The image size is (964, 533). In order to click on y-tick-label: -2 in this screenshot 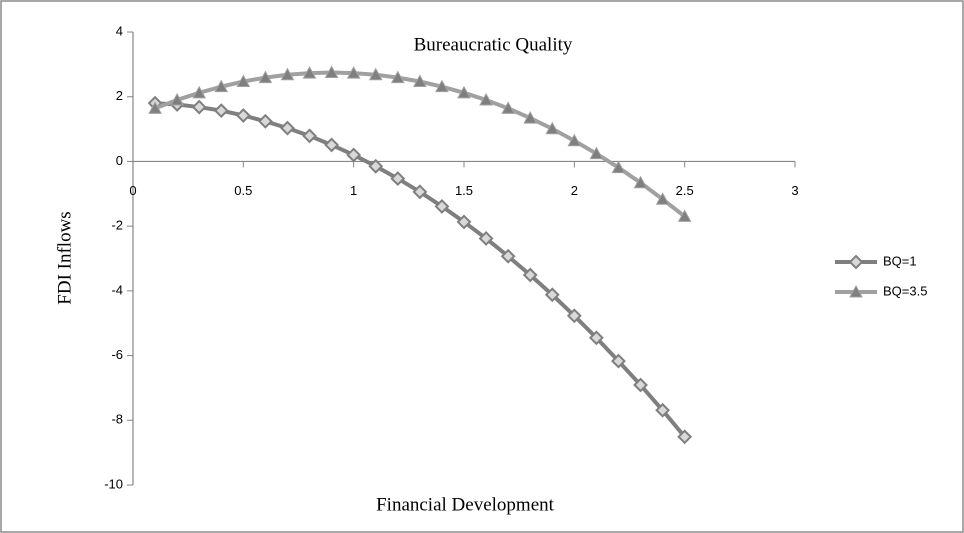, I will do `click(117, 225)`.